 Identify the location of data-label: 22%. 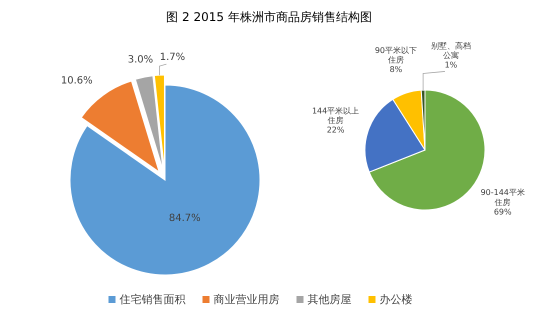
(335, 130).